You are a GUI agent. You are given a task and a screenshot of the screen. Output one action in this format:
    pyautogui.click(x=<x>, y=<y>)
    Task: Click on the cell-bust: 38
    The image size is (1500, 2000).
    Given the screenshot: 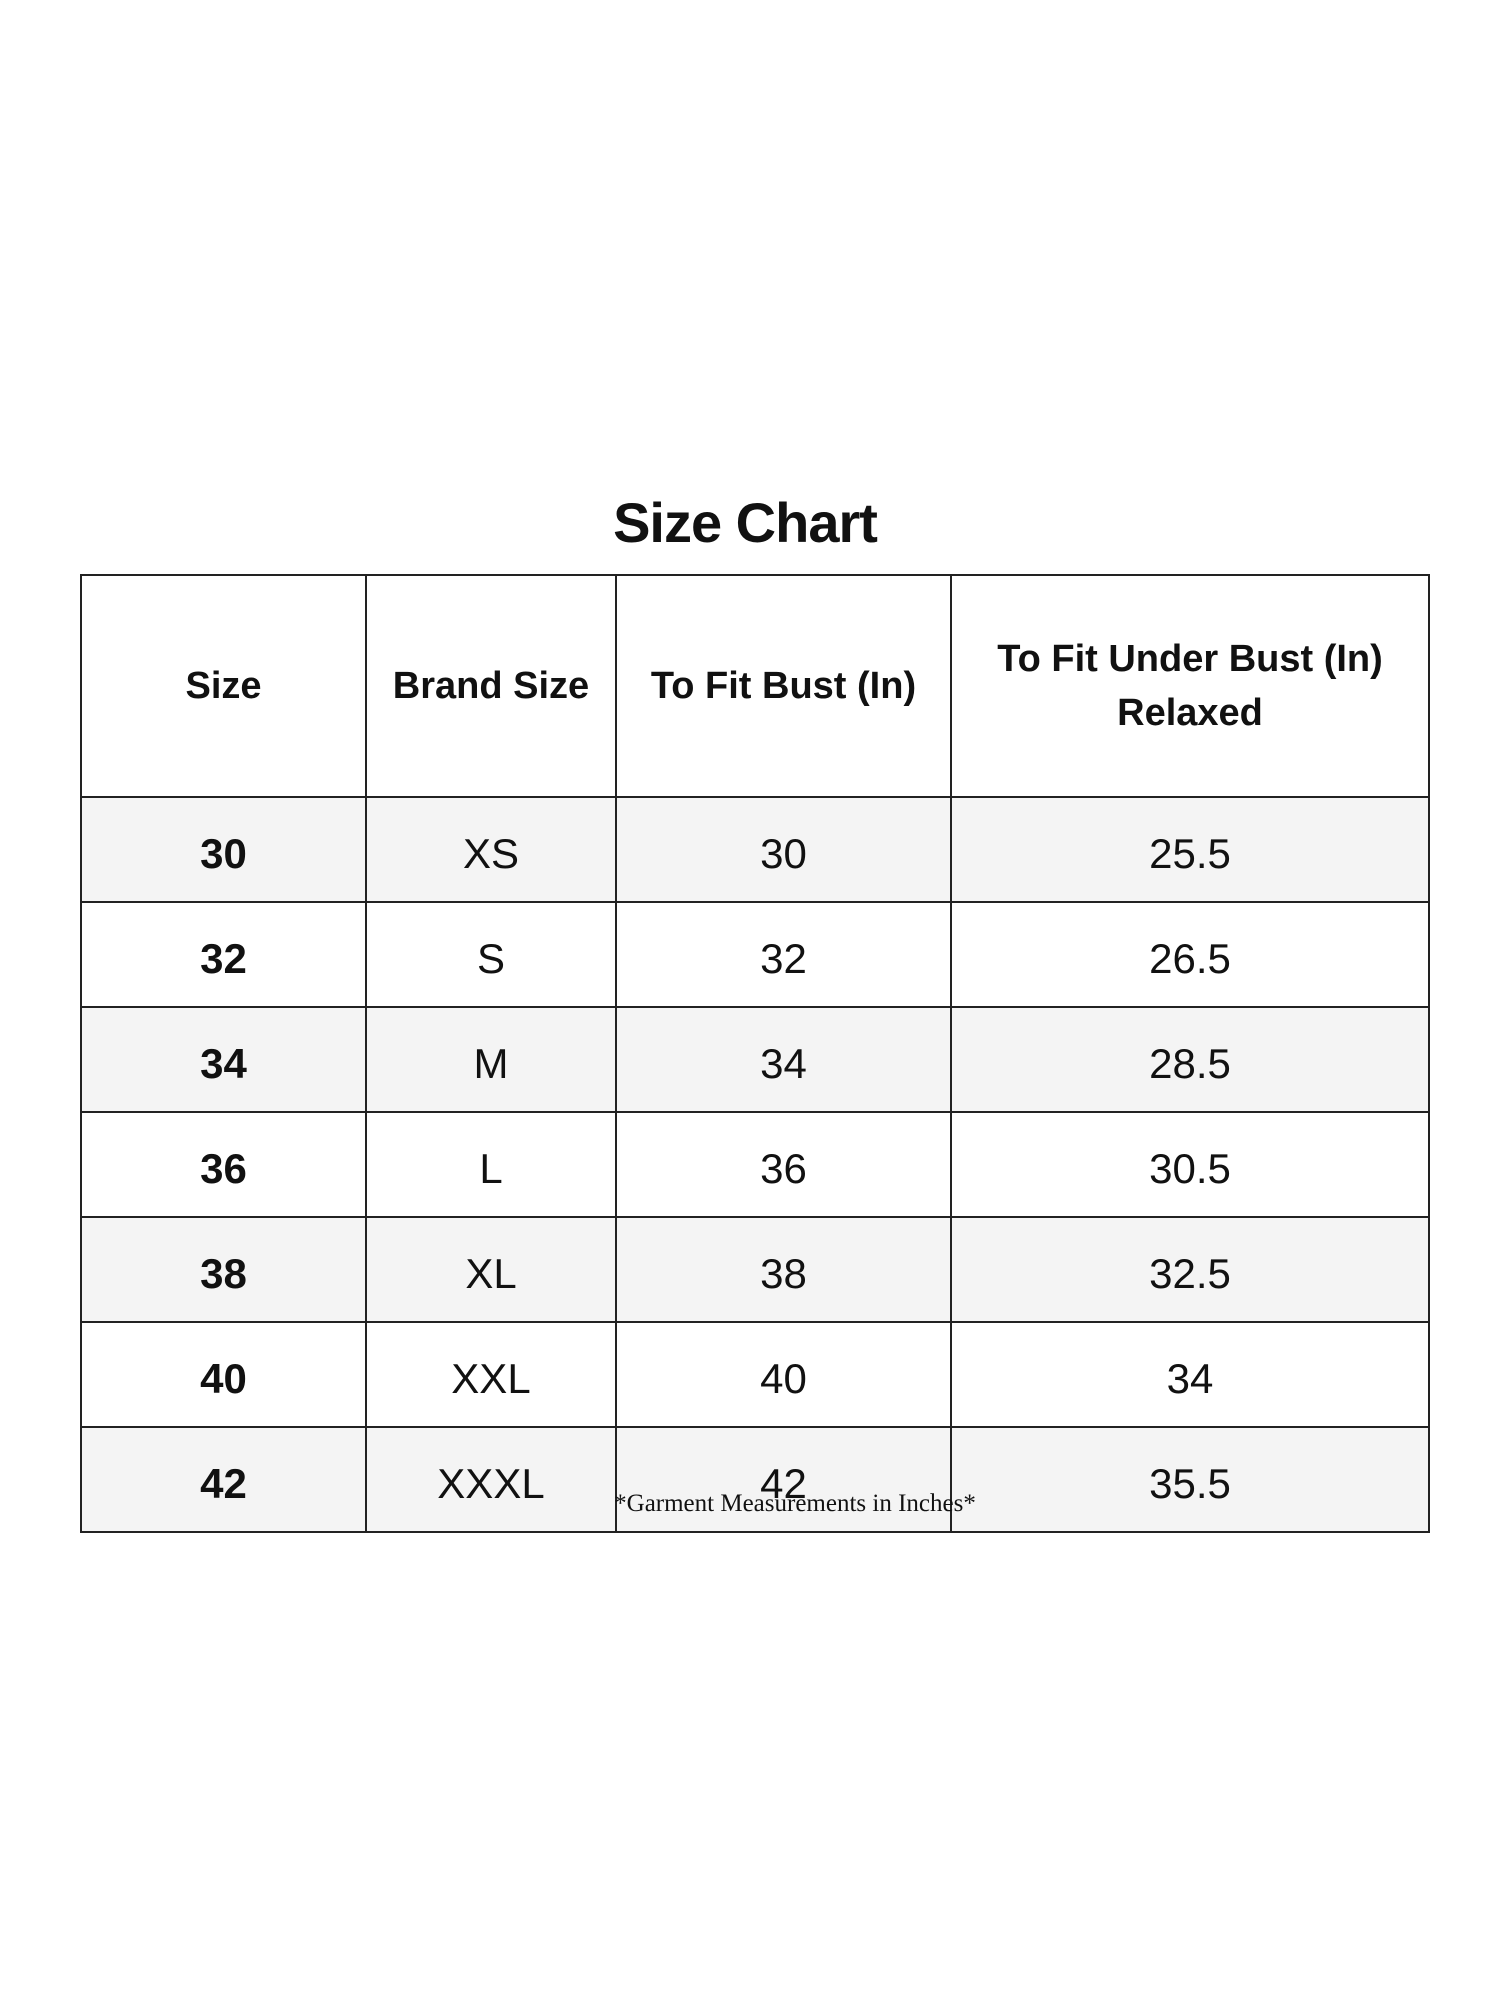 What is the action you would take?
    pyautogui.click(x=783, y=1269)
    